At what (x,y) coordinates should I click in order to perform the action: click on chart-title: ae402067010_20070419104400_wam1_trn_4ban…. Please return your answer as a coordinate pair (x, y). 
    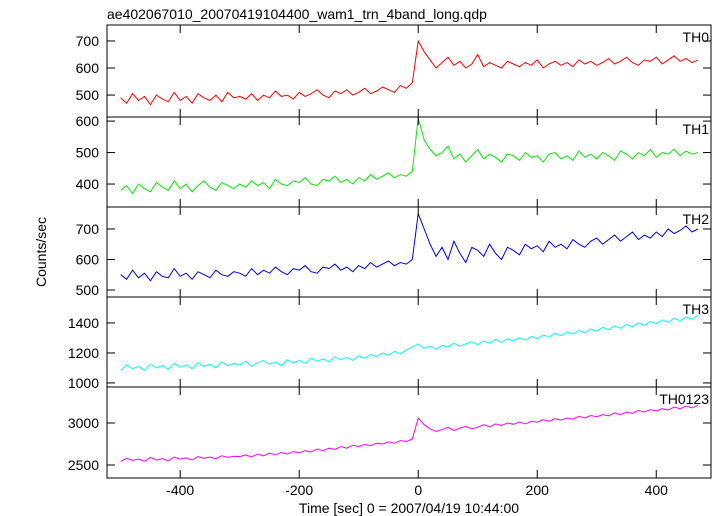
    Looking at the image, I should click on (297, 14).